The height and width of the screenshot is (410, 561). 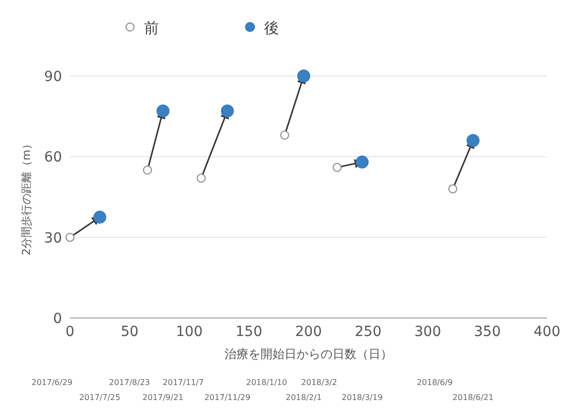 What do you see at coordinates (129, 332) in the screenshot?
I see `x-tick-label: 50` at bounding box center [129, 332].